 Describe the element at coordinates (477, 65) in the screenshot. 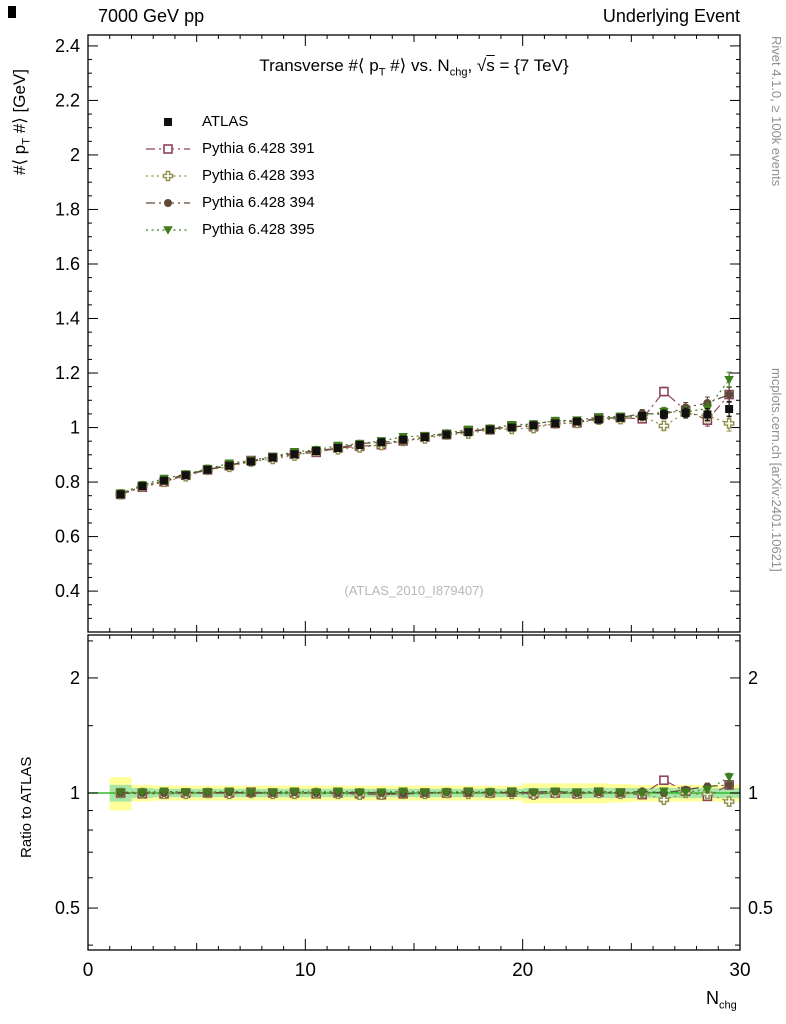

I see `title-text: , √` at that location.